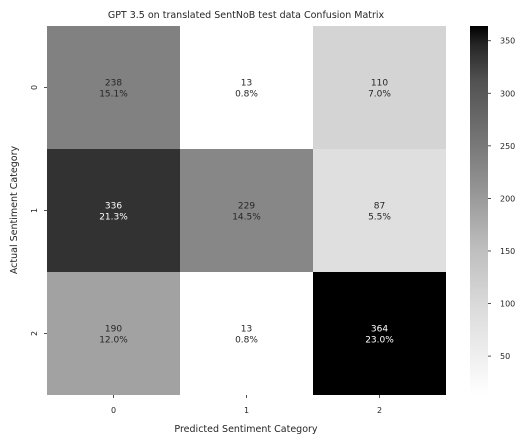  Describe the element at coordinates (507, 198) in the screenshot. I see `colorbar-tick-label: 200` at that location.